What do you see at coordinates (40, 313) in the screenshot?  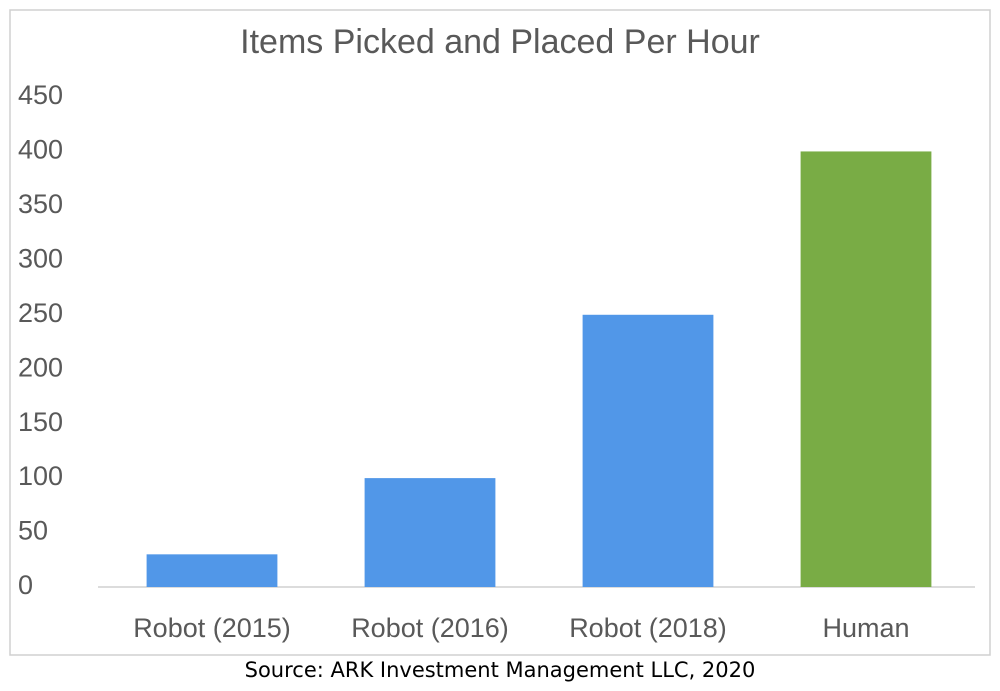 I see `y-tick-label: 250` at bounding box center [40, 313].